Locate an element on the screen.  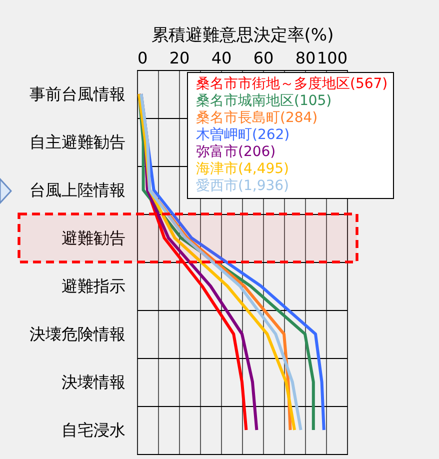
text: 桑名市城南地区(105) is located at coordinates (264, 101).